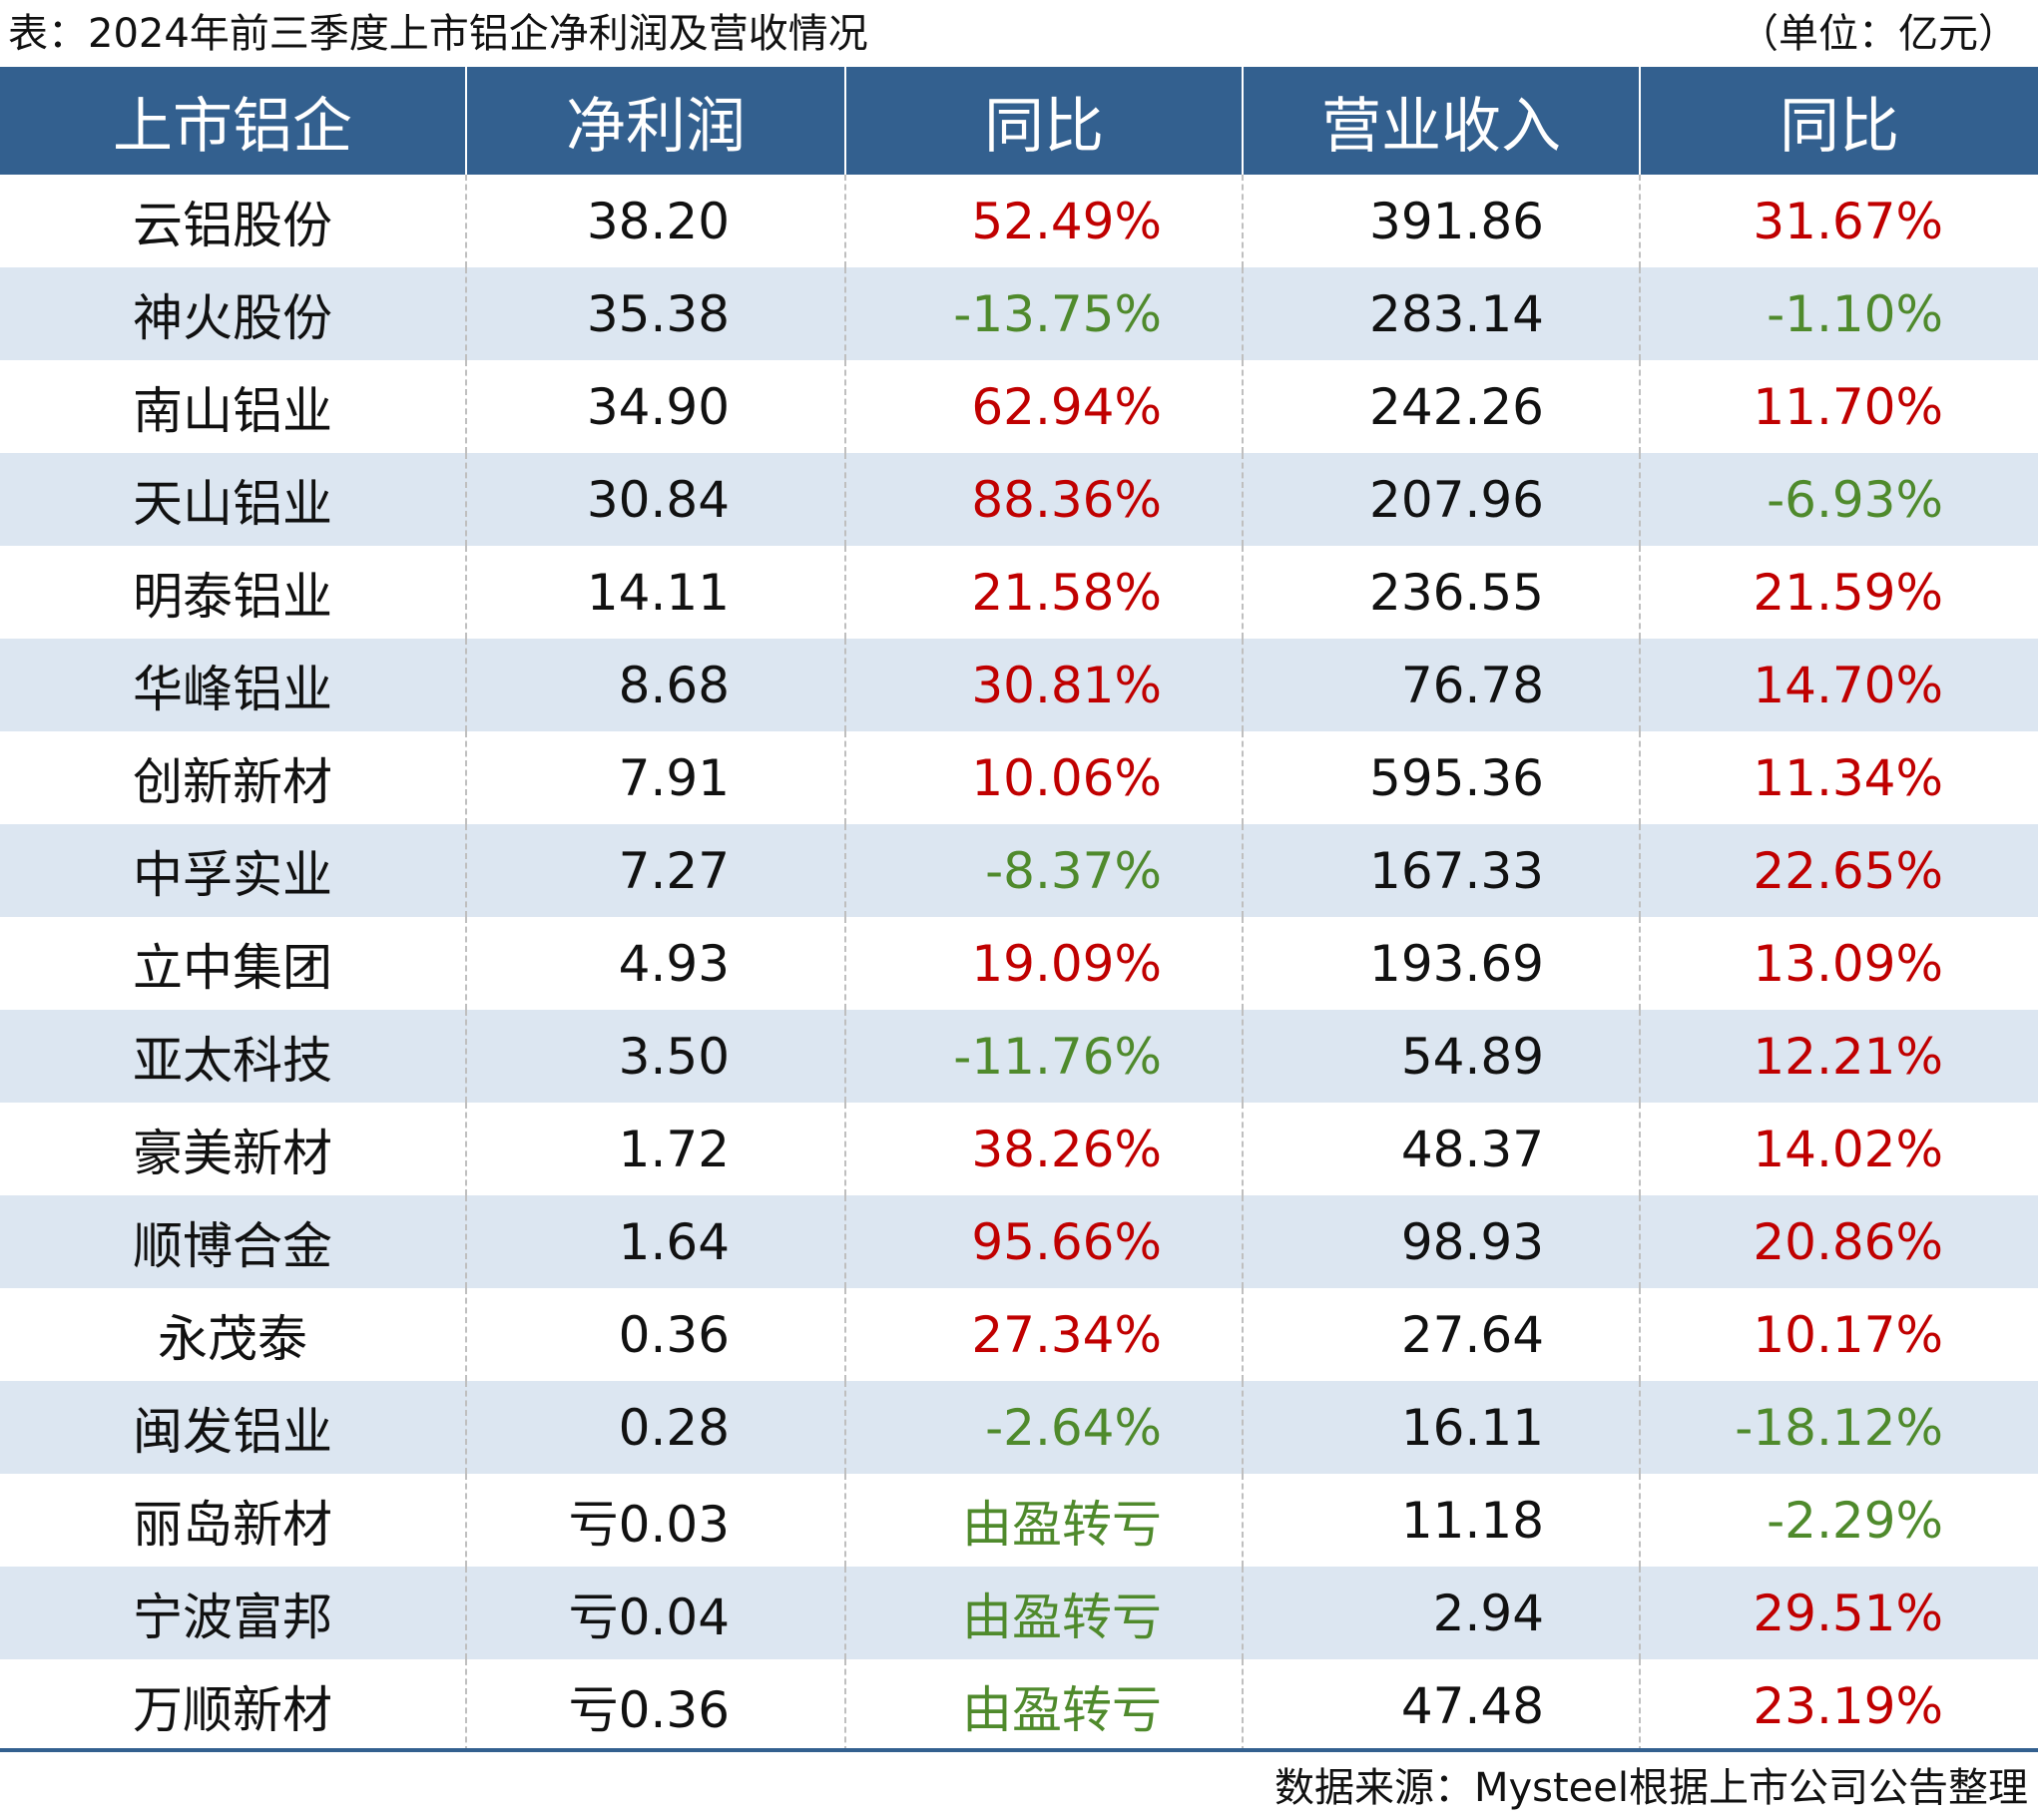 The width and height of the screenshot is (2038, 1820). Describe the element at coordinates (233, 1613) in the screenshot. I see `company-name-cell: 宁波富邦` at that location.